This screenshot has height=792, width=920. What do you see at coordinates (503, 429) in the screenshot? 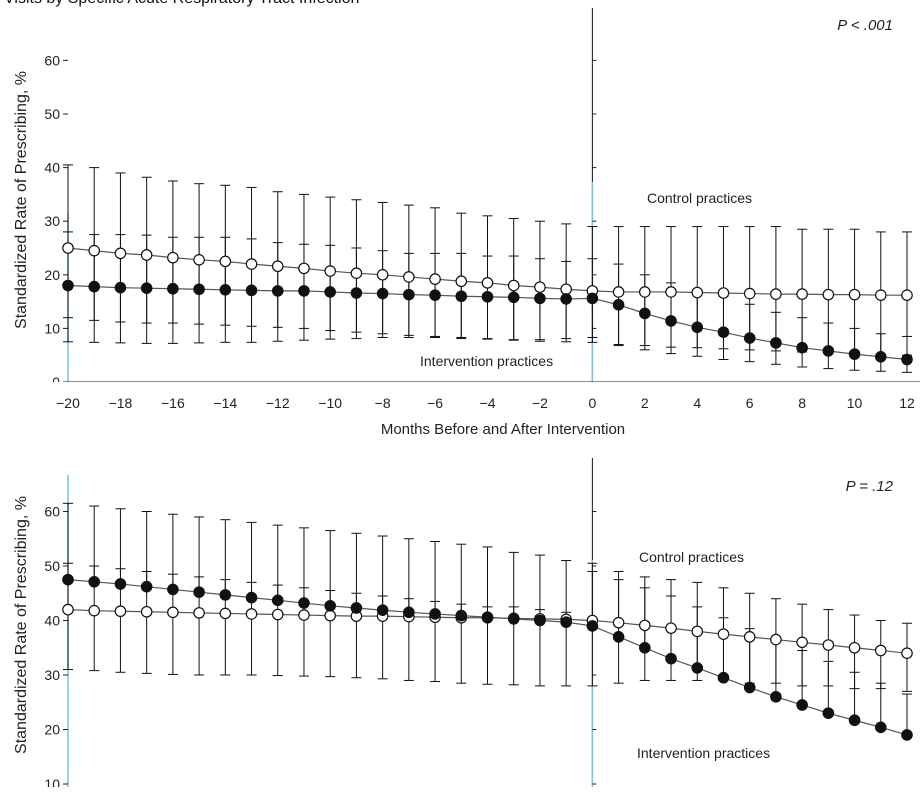
I see `x-axis-label: Months Before and After Intervention` at bounding box center [503, 429].